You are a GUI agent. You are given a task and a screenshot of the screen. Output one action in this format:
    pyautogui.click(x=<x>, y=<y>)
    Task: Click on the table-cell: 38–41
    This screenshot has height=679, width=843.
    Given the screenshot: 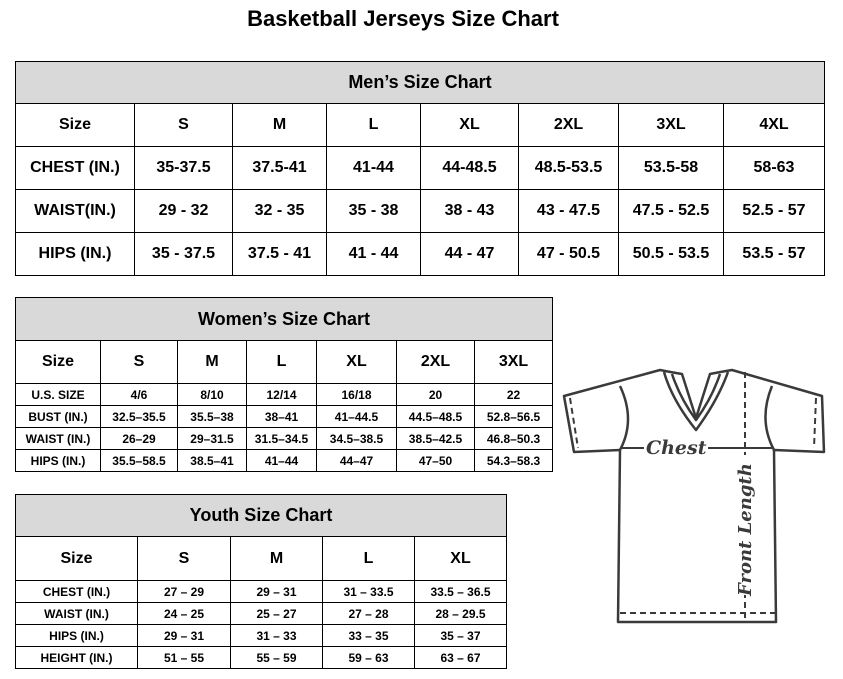 What is the action you would take?
    pyautogui.click(x=281, y=416)
    